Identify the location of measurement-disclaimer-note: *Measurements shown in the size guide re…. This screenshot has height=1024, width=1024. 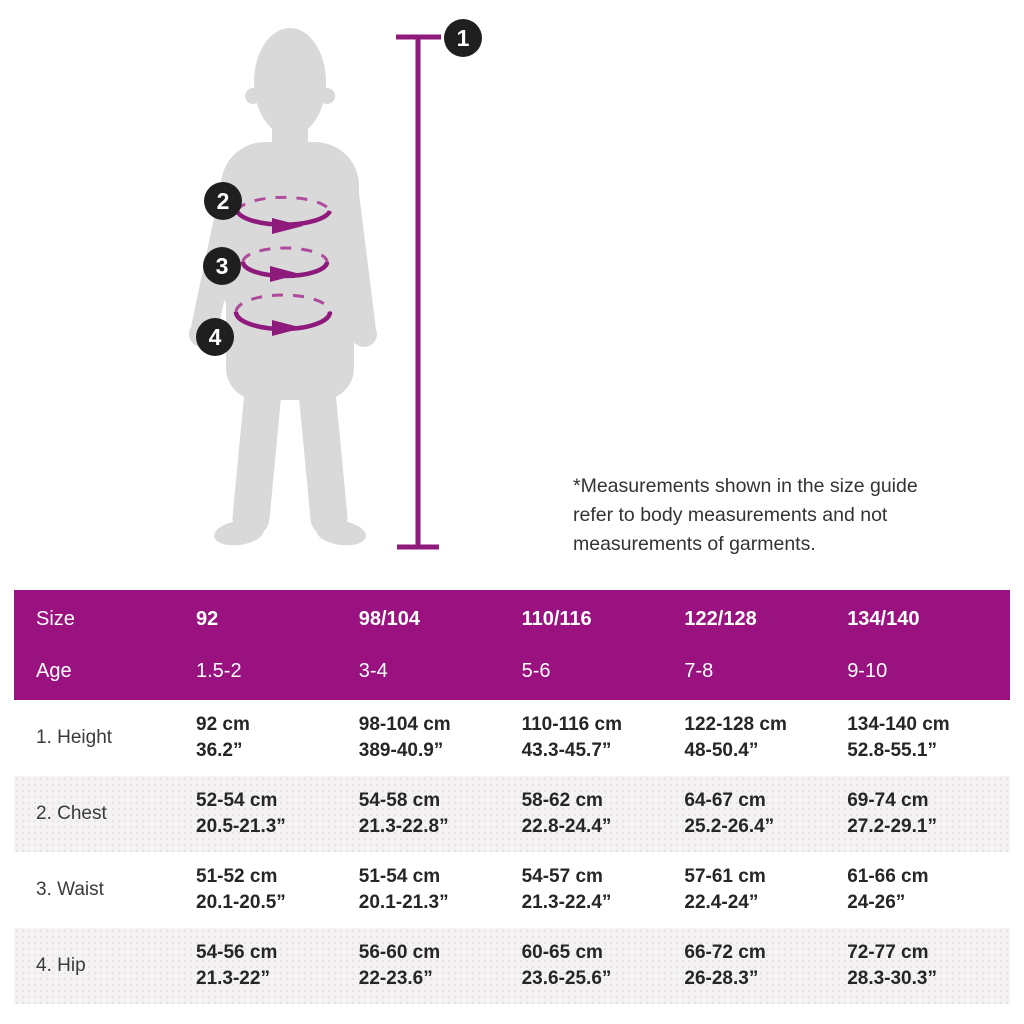
(745, 515).